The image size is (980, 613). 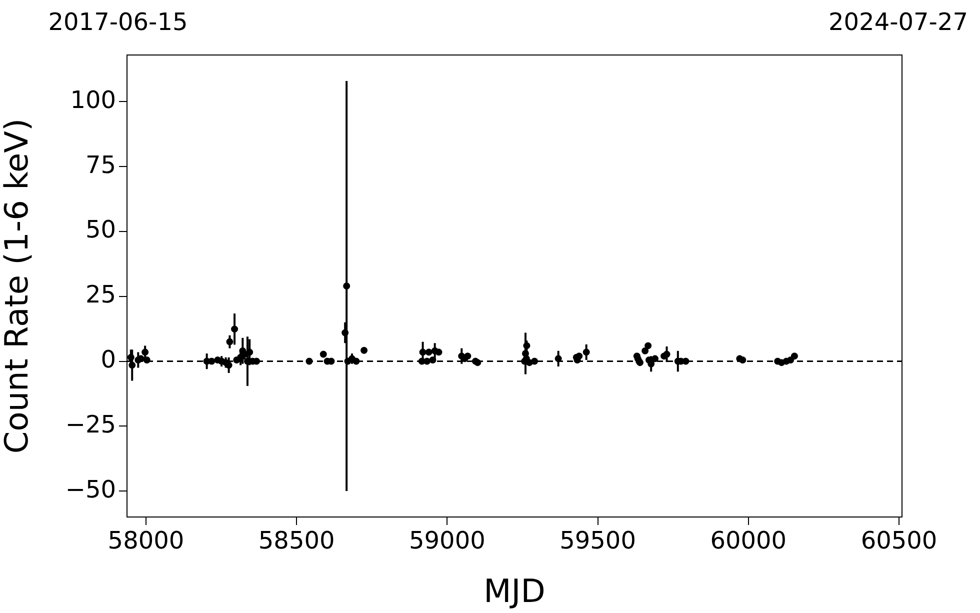 What do you see at coordinates (515, 591) in the screenshot?
I see `x-axis-title: MJD` at bounding box center [515, 591].